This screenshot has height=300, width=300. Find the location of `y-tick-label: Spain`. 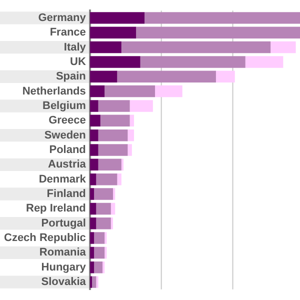

y-tick-label: Spain is located at coordinates (71, 76).